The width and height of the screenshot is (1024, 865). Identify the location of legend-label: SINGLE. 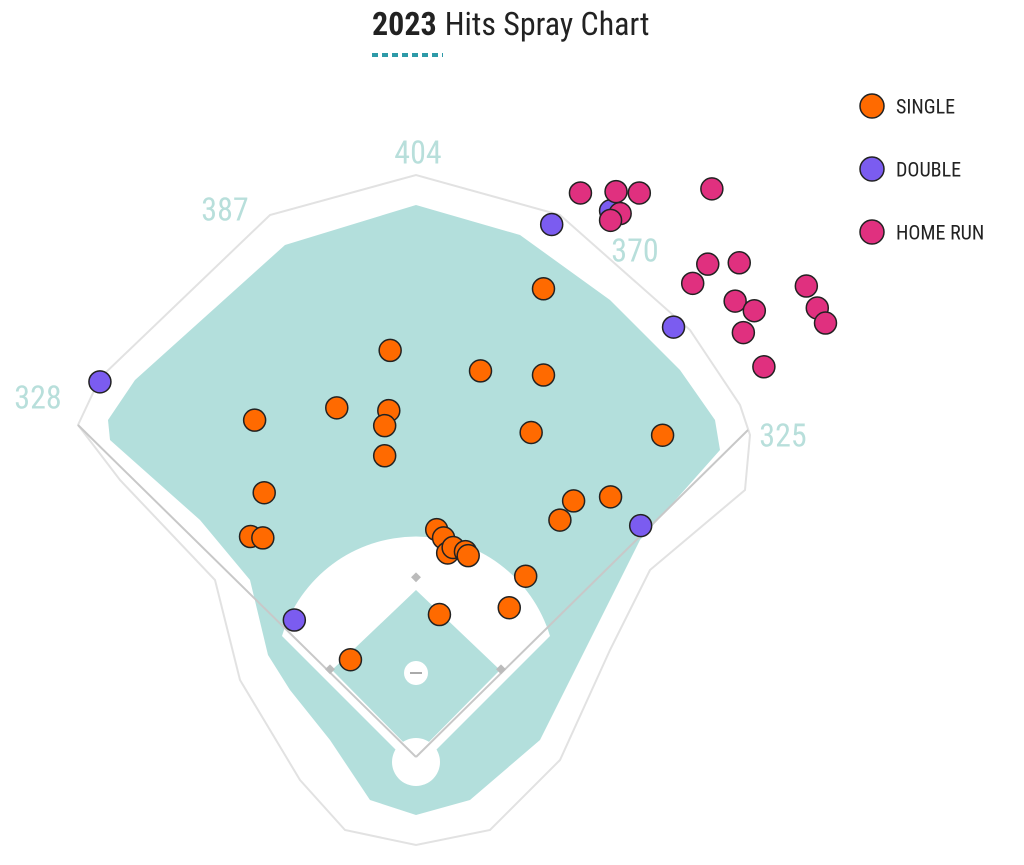
(925, 106).